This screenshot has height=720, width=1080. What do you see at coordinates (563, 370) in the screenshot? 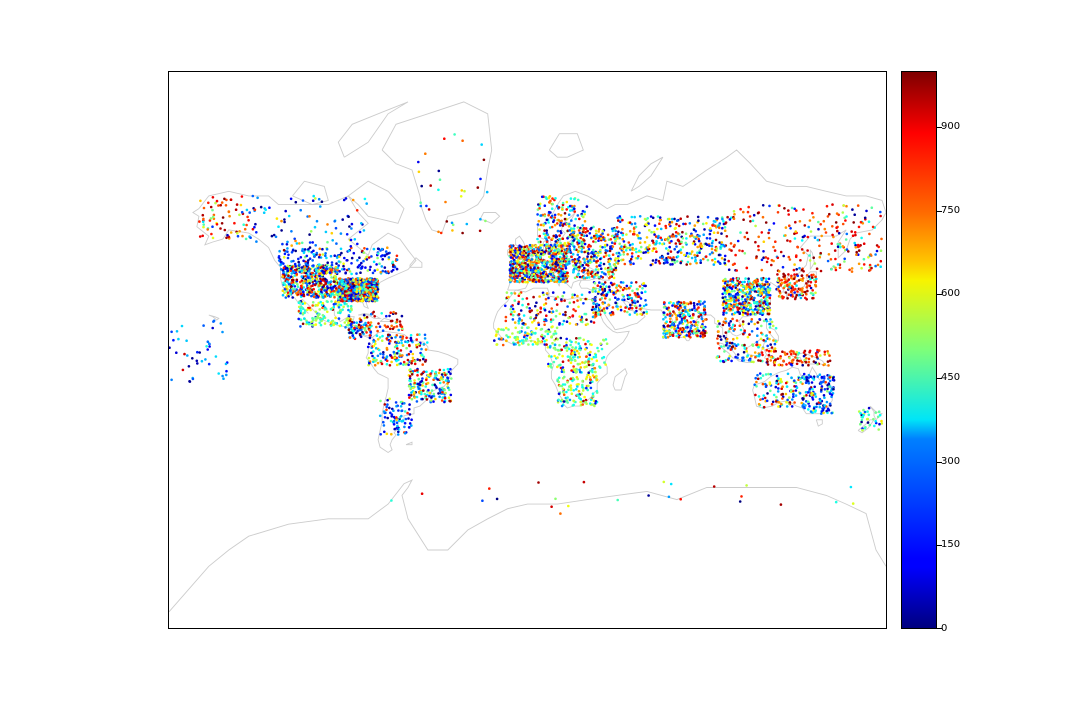
I see `point-southern-africa` at bounding box center [563, 370].